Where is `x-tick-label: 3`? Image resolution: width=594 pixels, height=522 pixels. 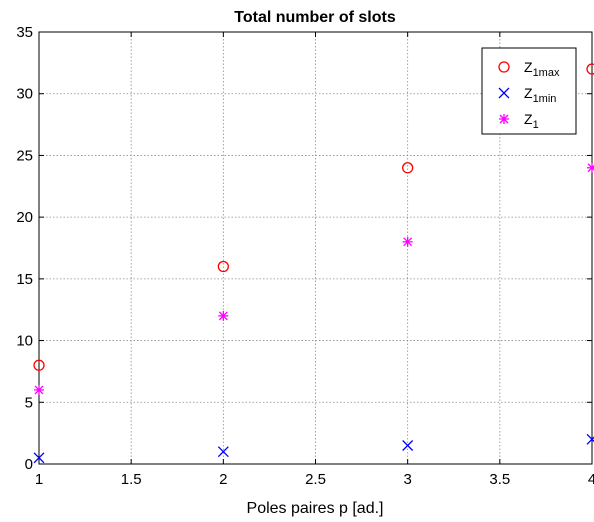 x-tick-label: 3 is located at coordinates (407, 479).